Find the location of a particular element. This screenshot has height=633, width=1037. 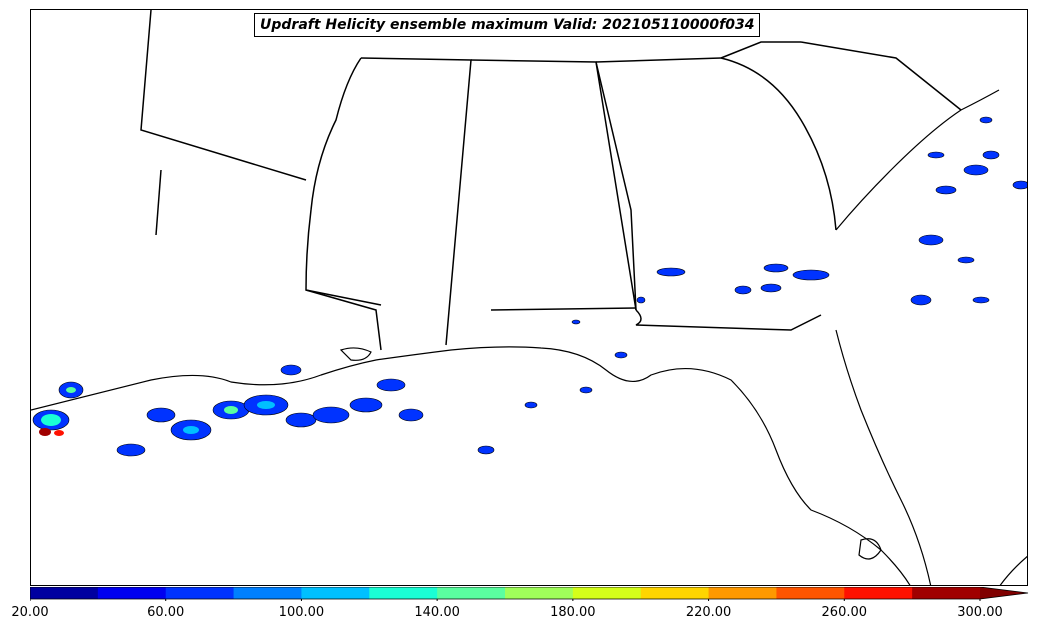

colorbar is located at coordinates (529, 594).